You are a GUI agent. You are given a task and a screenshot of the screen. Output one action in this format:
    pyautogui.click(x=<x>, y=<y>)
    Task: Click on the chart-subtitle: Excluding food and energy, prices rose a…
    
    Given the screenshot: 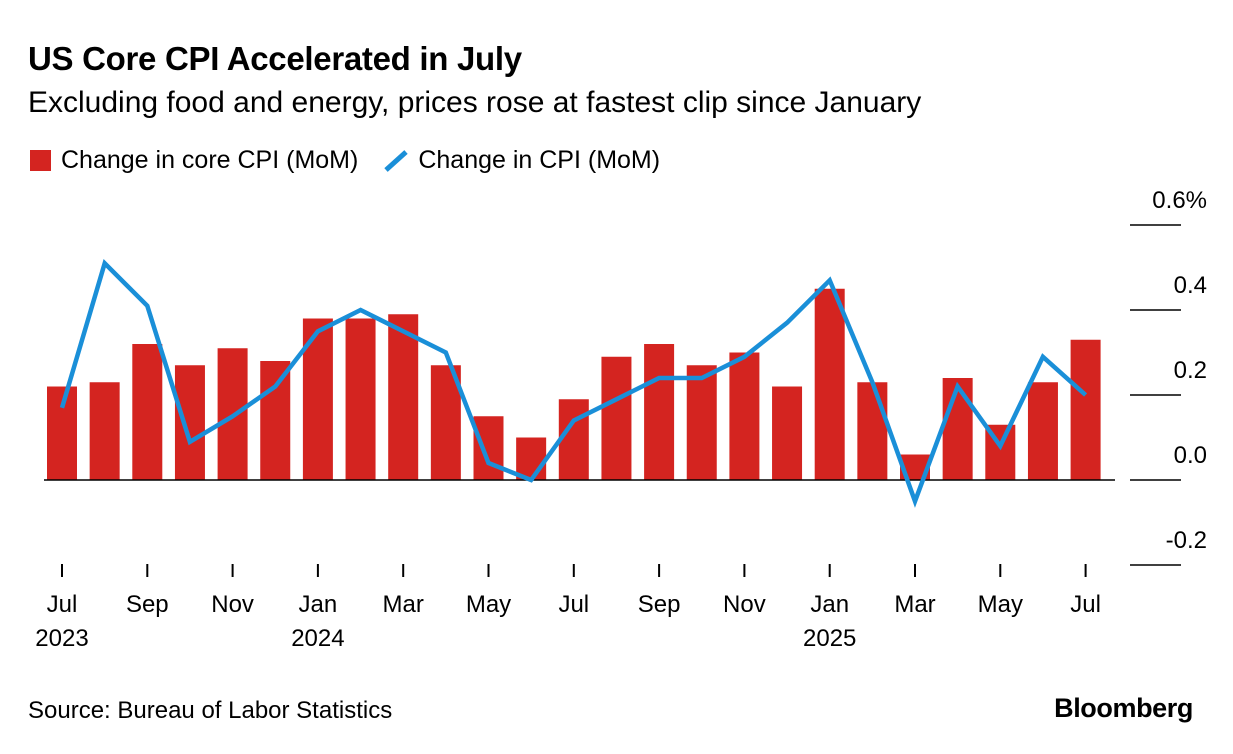 What is the action you would take?
    pyautogui.click(x=475, y=102)
    